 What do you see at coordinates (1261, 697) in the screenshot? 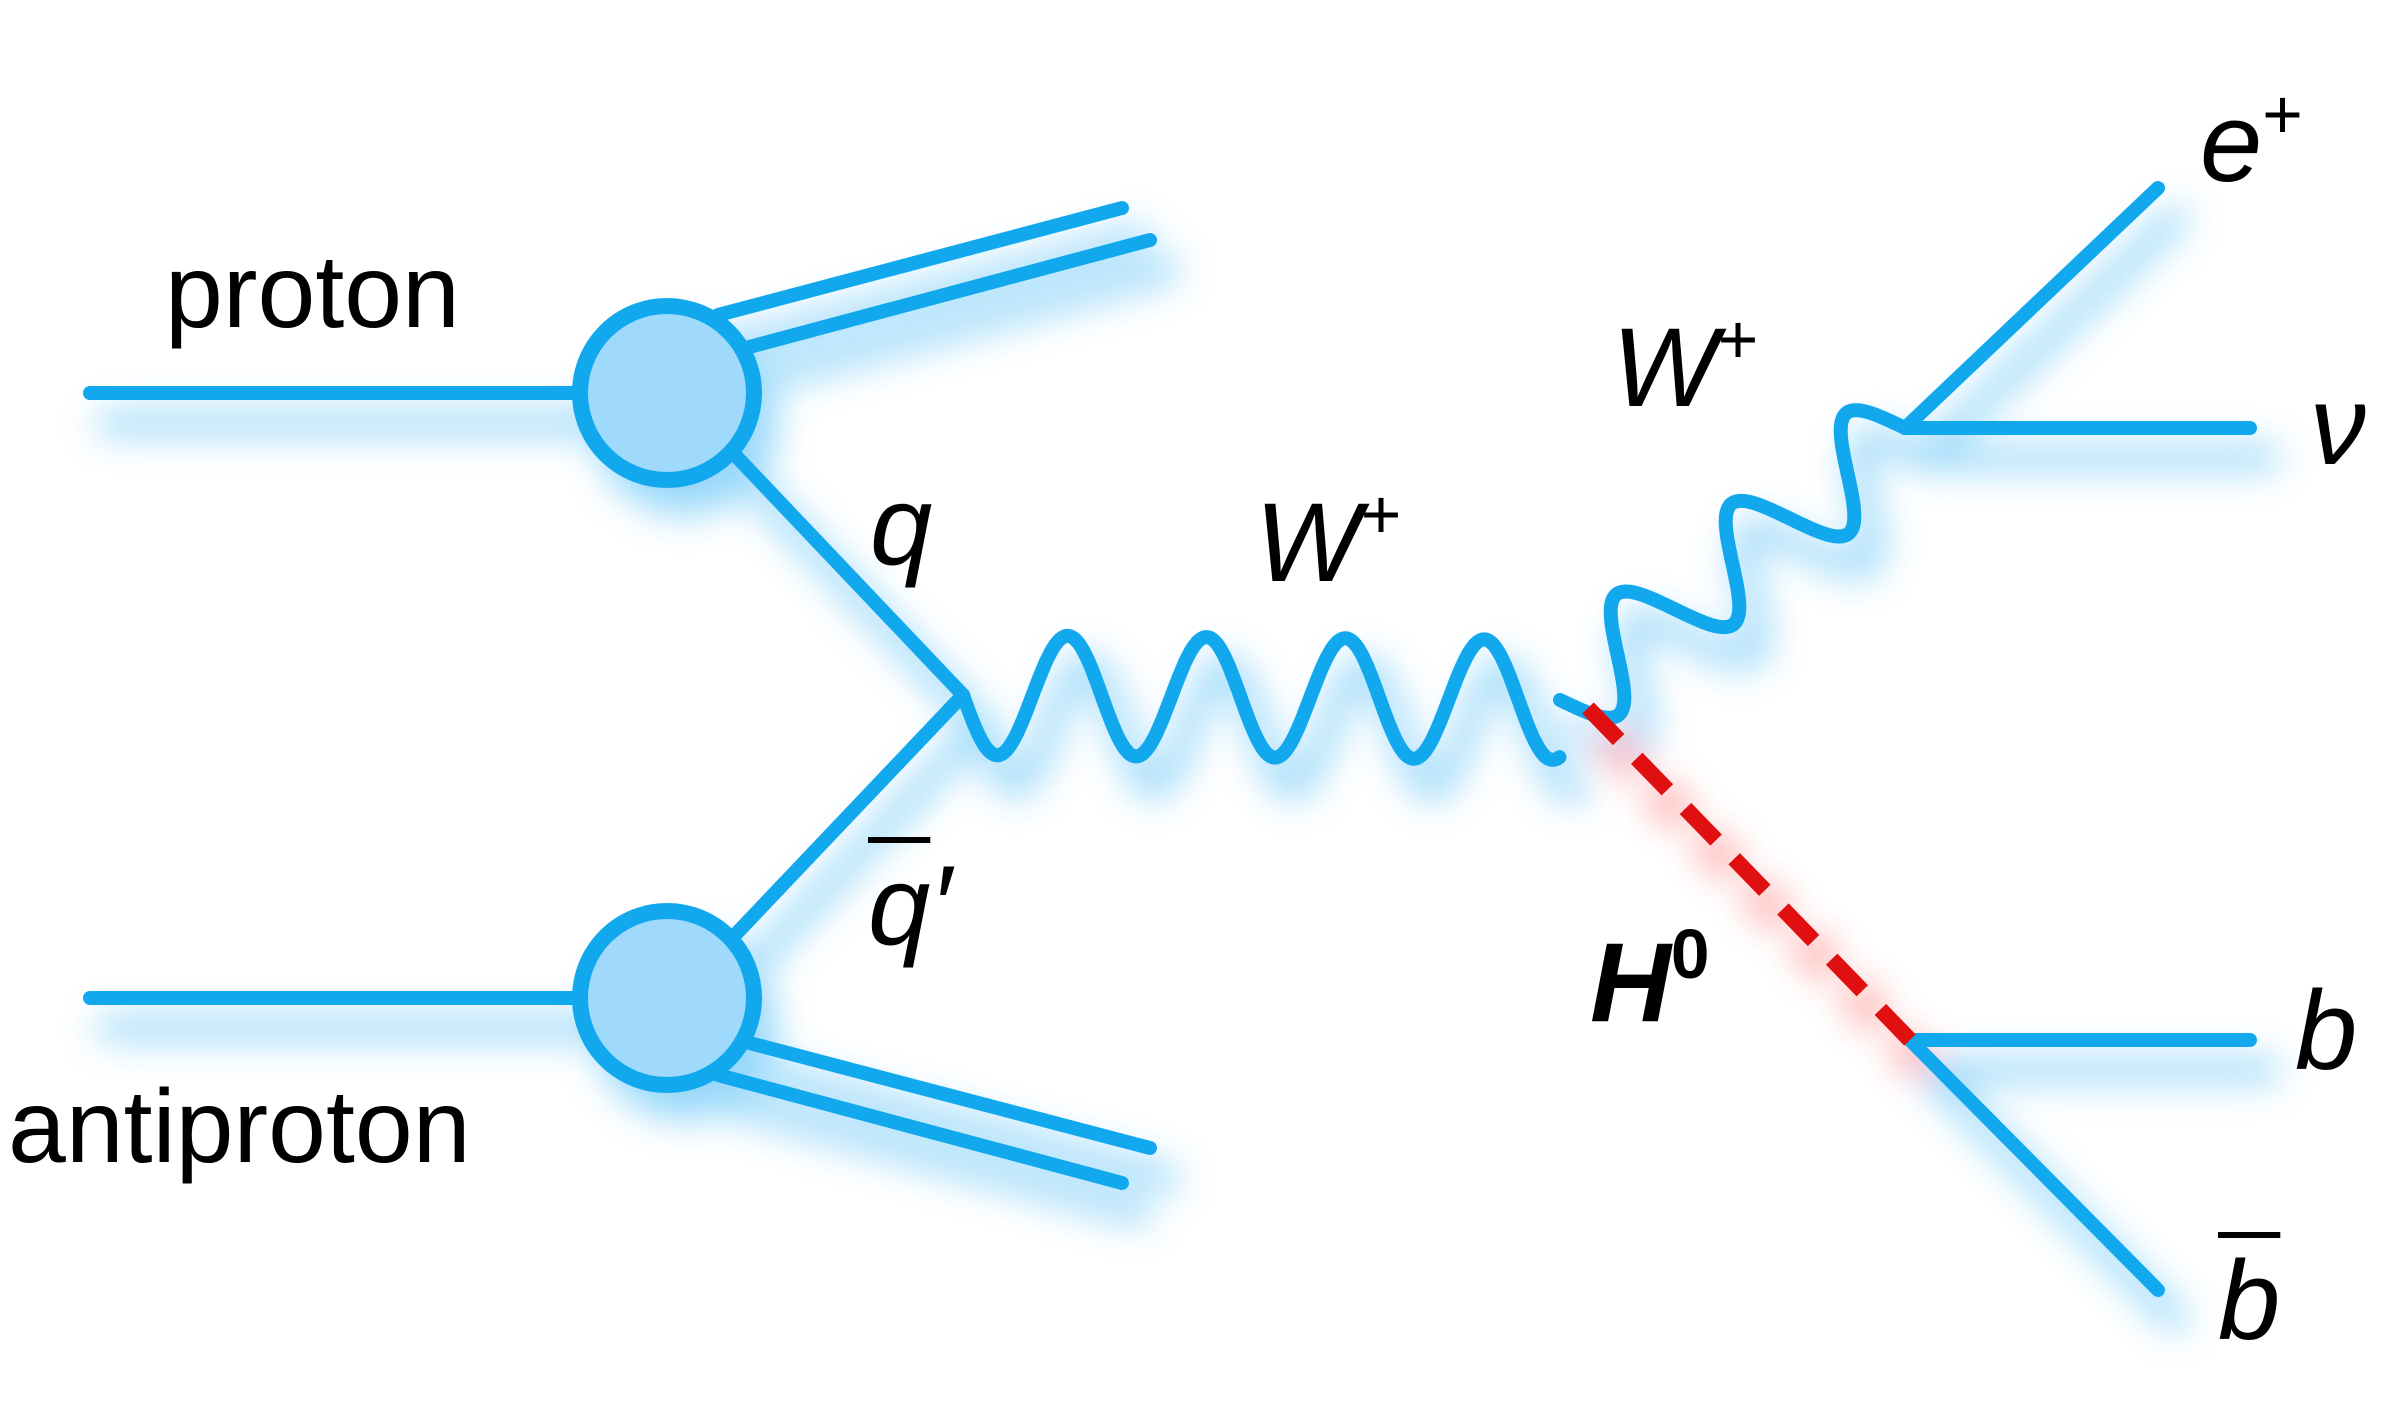
I see `w-boson-propagator` at bounding box center [1261, 697].